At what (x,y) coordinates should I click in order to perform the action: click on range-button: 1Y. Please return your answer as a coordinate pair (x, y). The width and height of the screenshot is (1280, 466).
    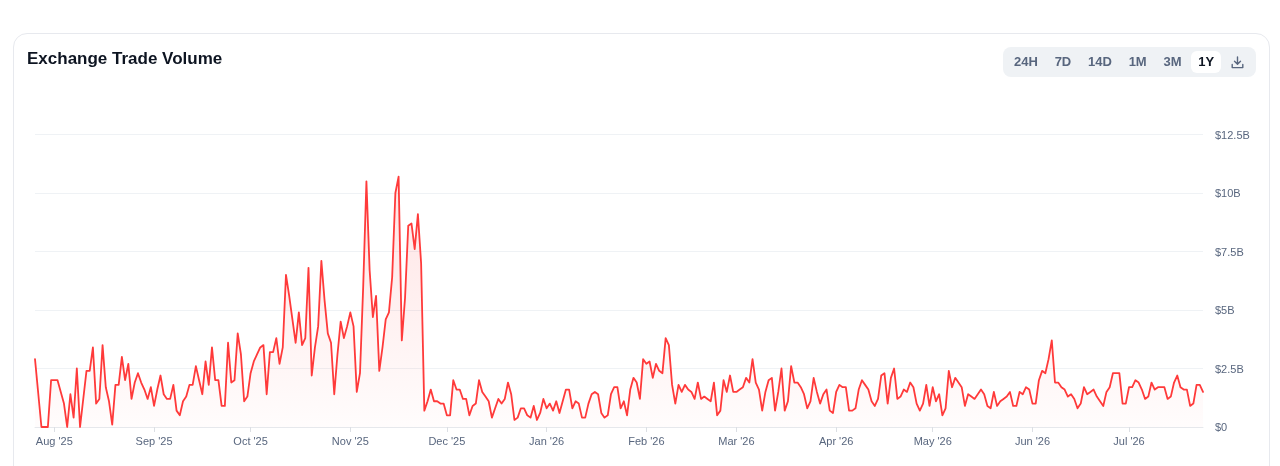
    Looking at the image, I should click on (1206, 62).